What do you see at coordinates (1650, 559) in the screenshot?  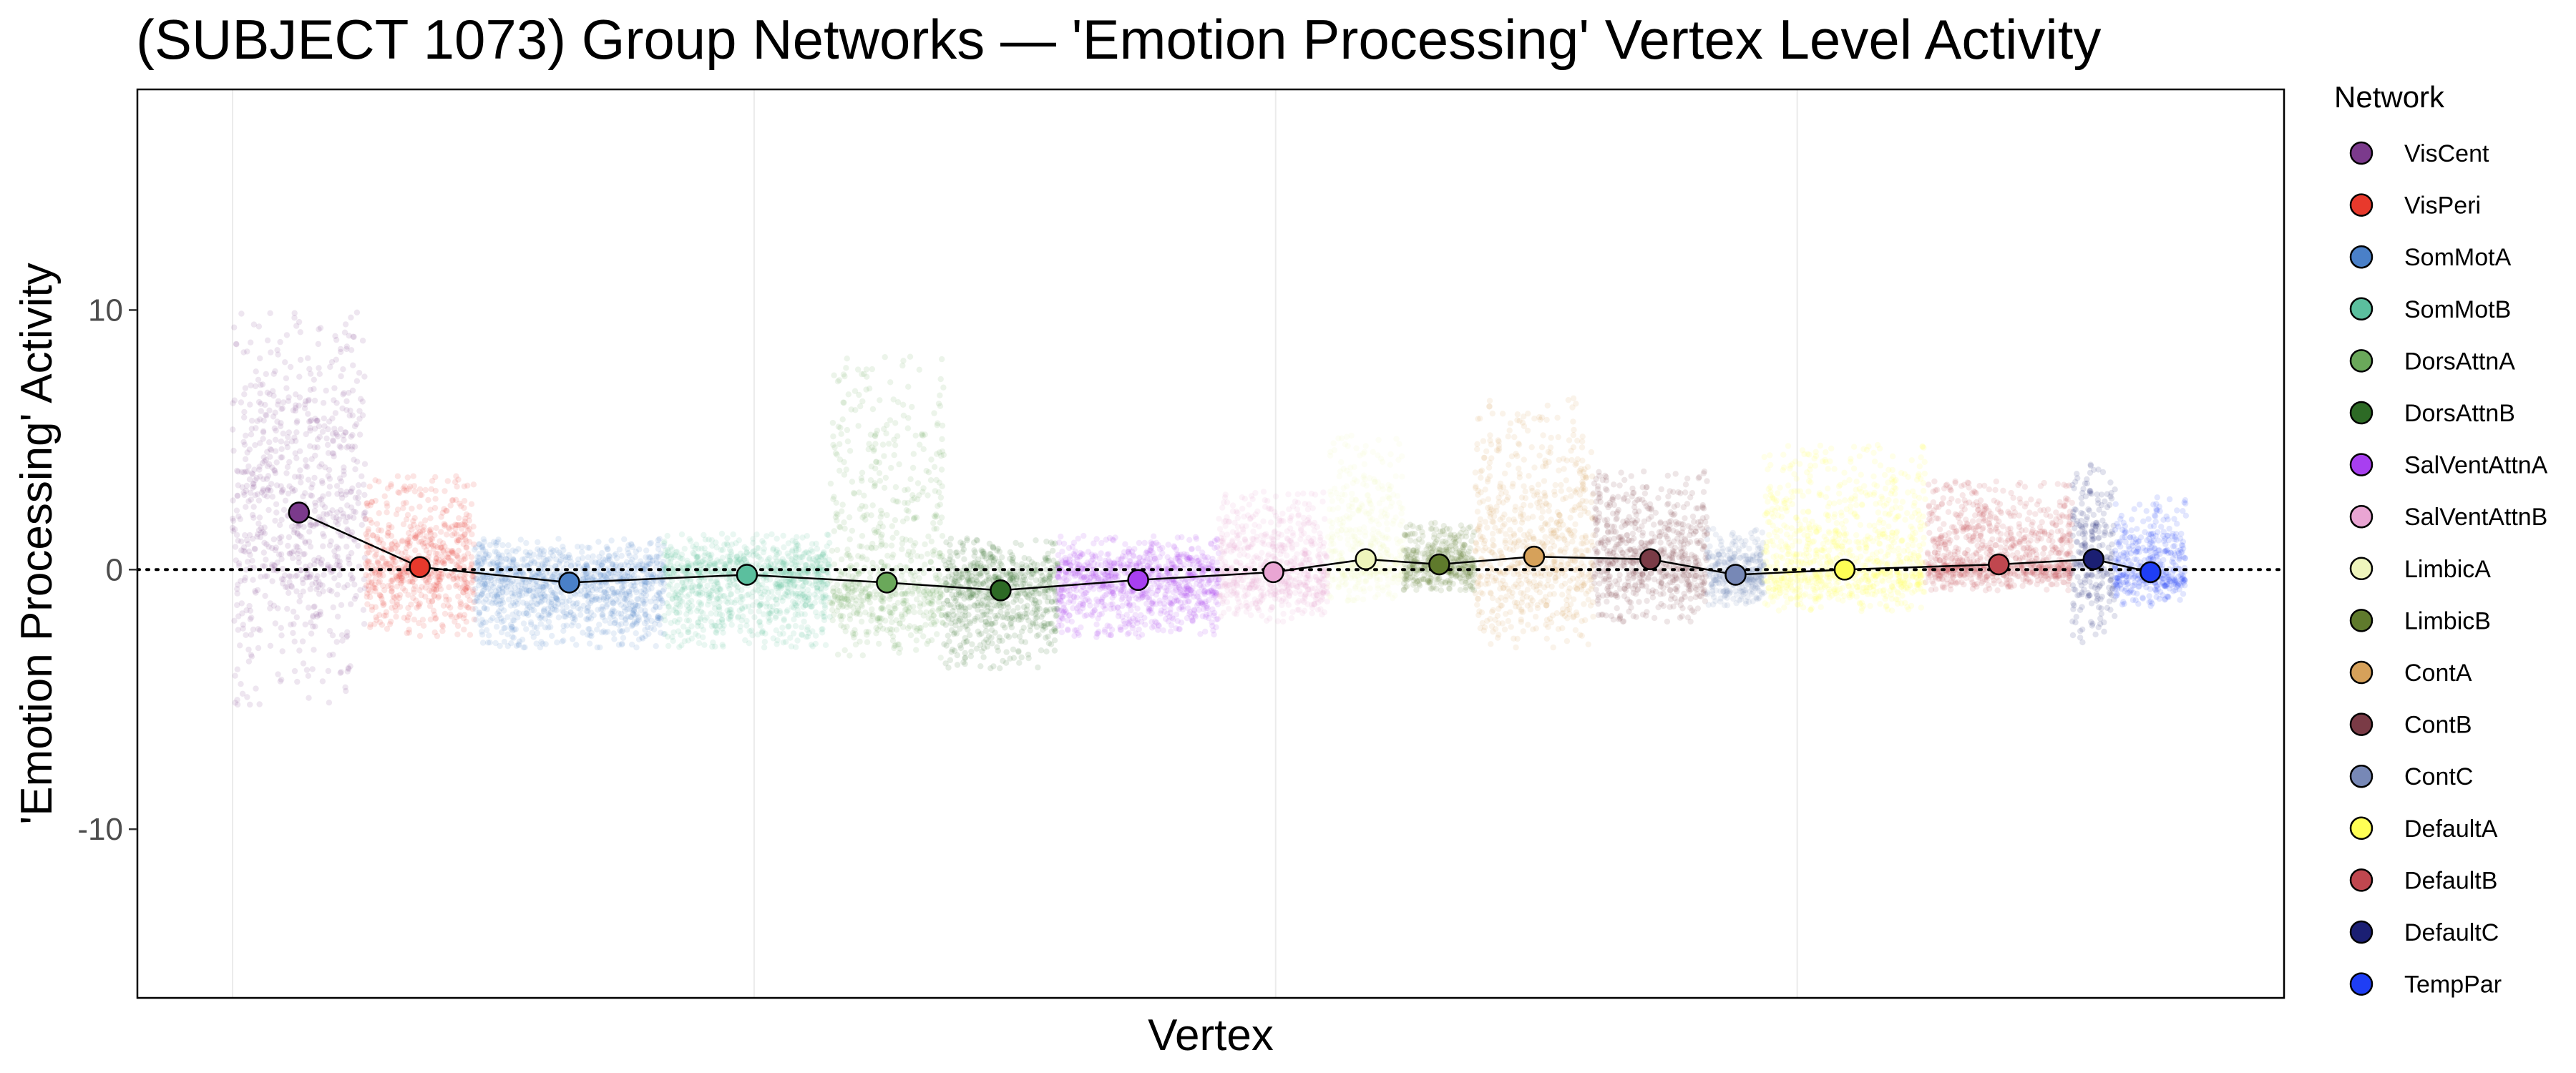 I see `mean-marker-ContB` at bounding box center [1650, 559].